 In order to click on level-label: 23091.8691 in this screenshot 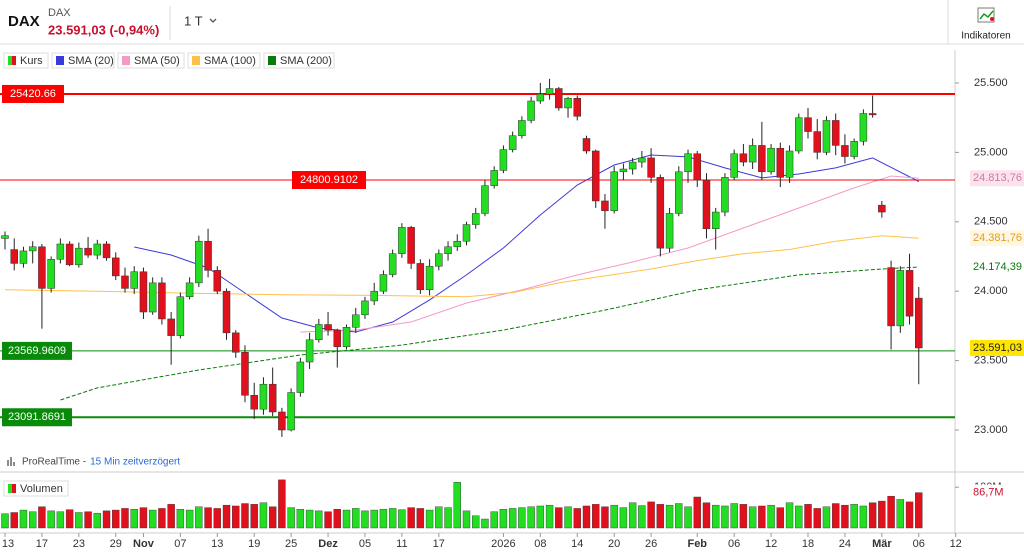, I will do `click(37, 417)`.